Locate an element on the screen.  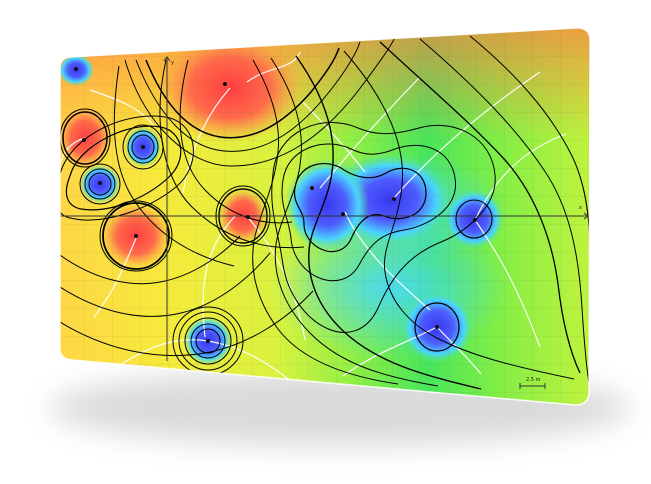
y-axis-arrow-icon is located at coordinates (167, 59).